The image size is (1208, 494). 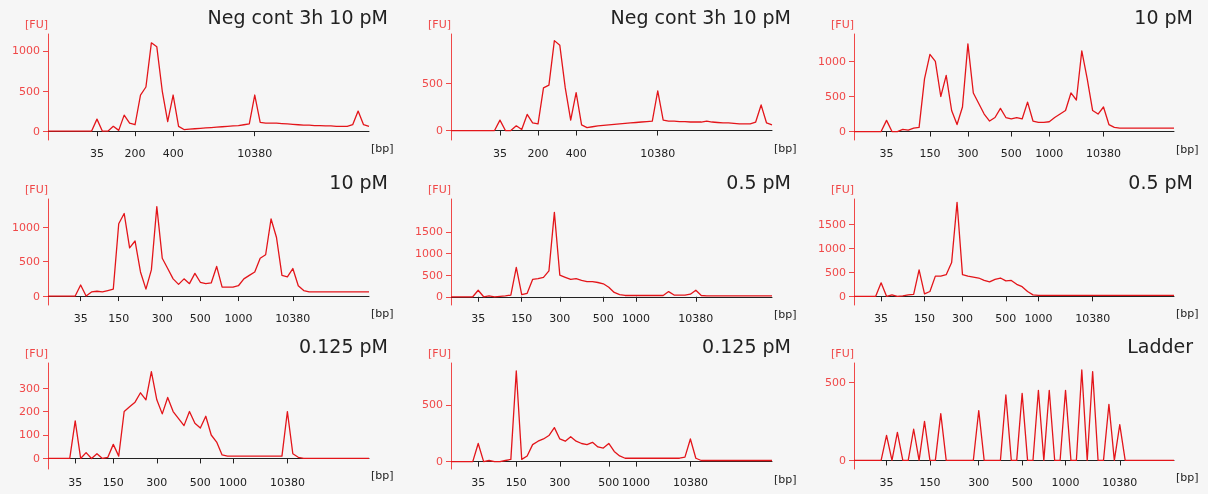 What do you see at coordinates (29, 388) in the screenshot?
I see `y-tick-label: 300` at bounding box center [29, 388].